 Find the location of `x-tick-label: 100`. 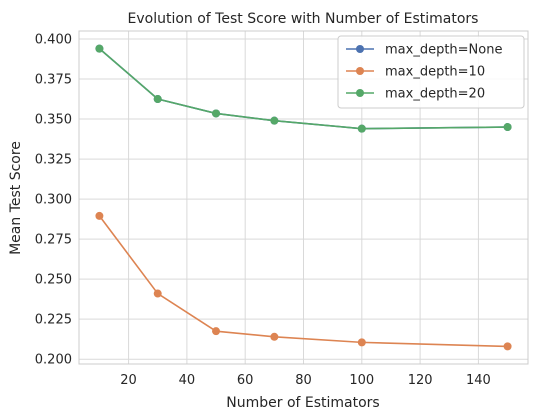

x-tick-label: 100 is located at coordinates (361, 380).